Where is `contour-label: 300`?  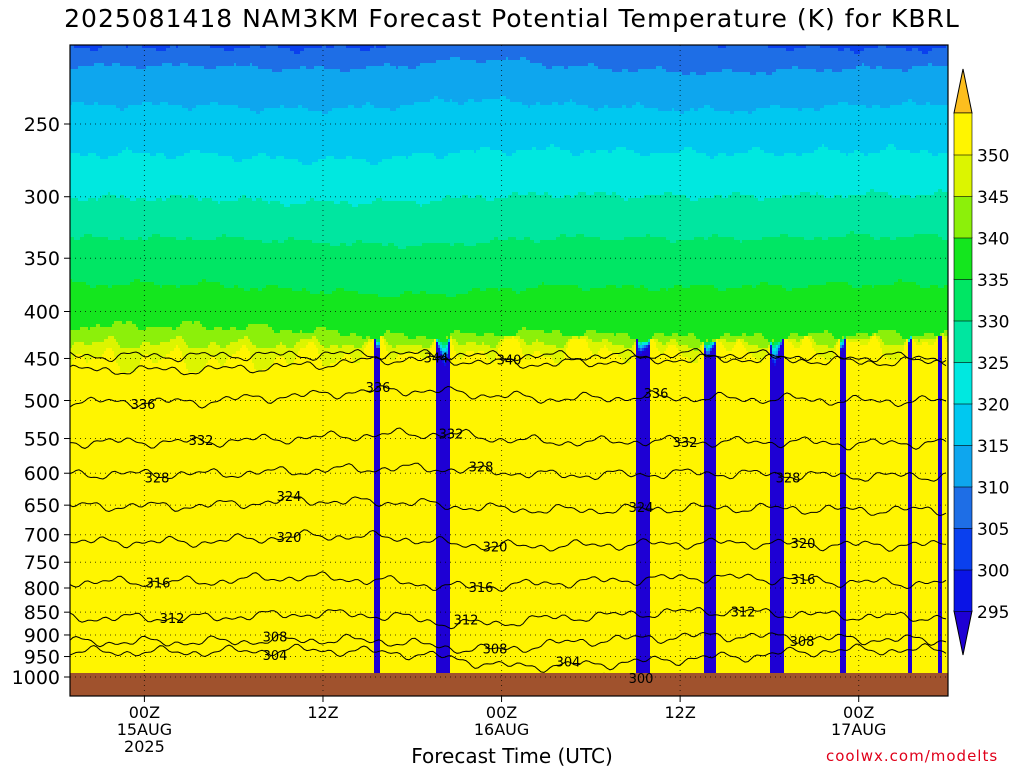
contour-label: 300 is located at coordinates (641, 679).